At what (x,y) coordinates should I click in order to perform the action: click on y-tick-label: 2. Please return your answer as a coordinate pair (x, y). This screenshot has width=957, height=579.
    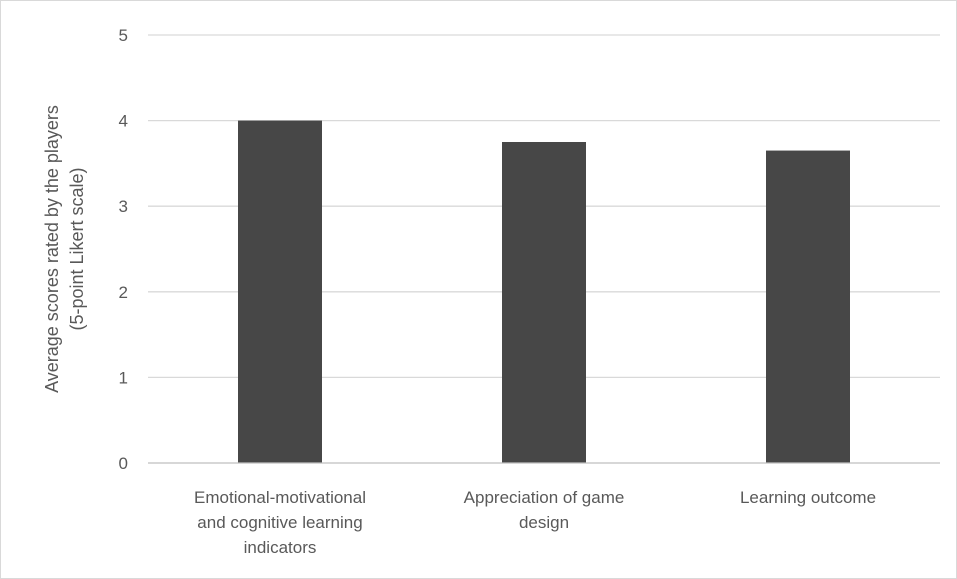
    Looking at the image, I should click on (123, 292).